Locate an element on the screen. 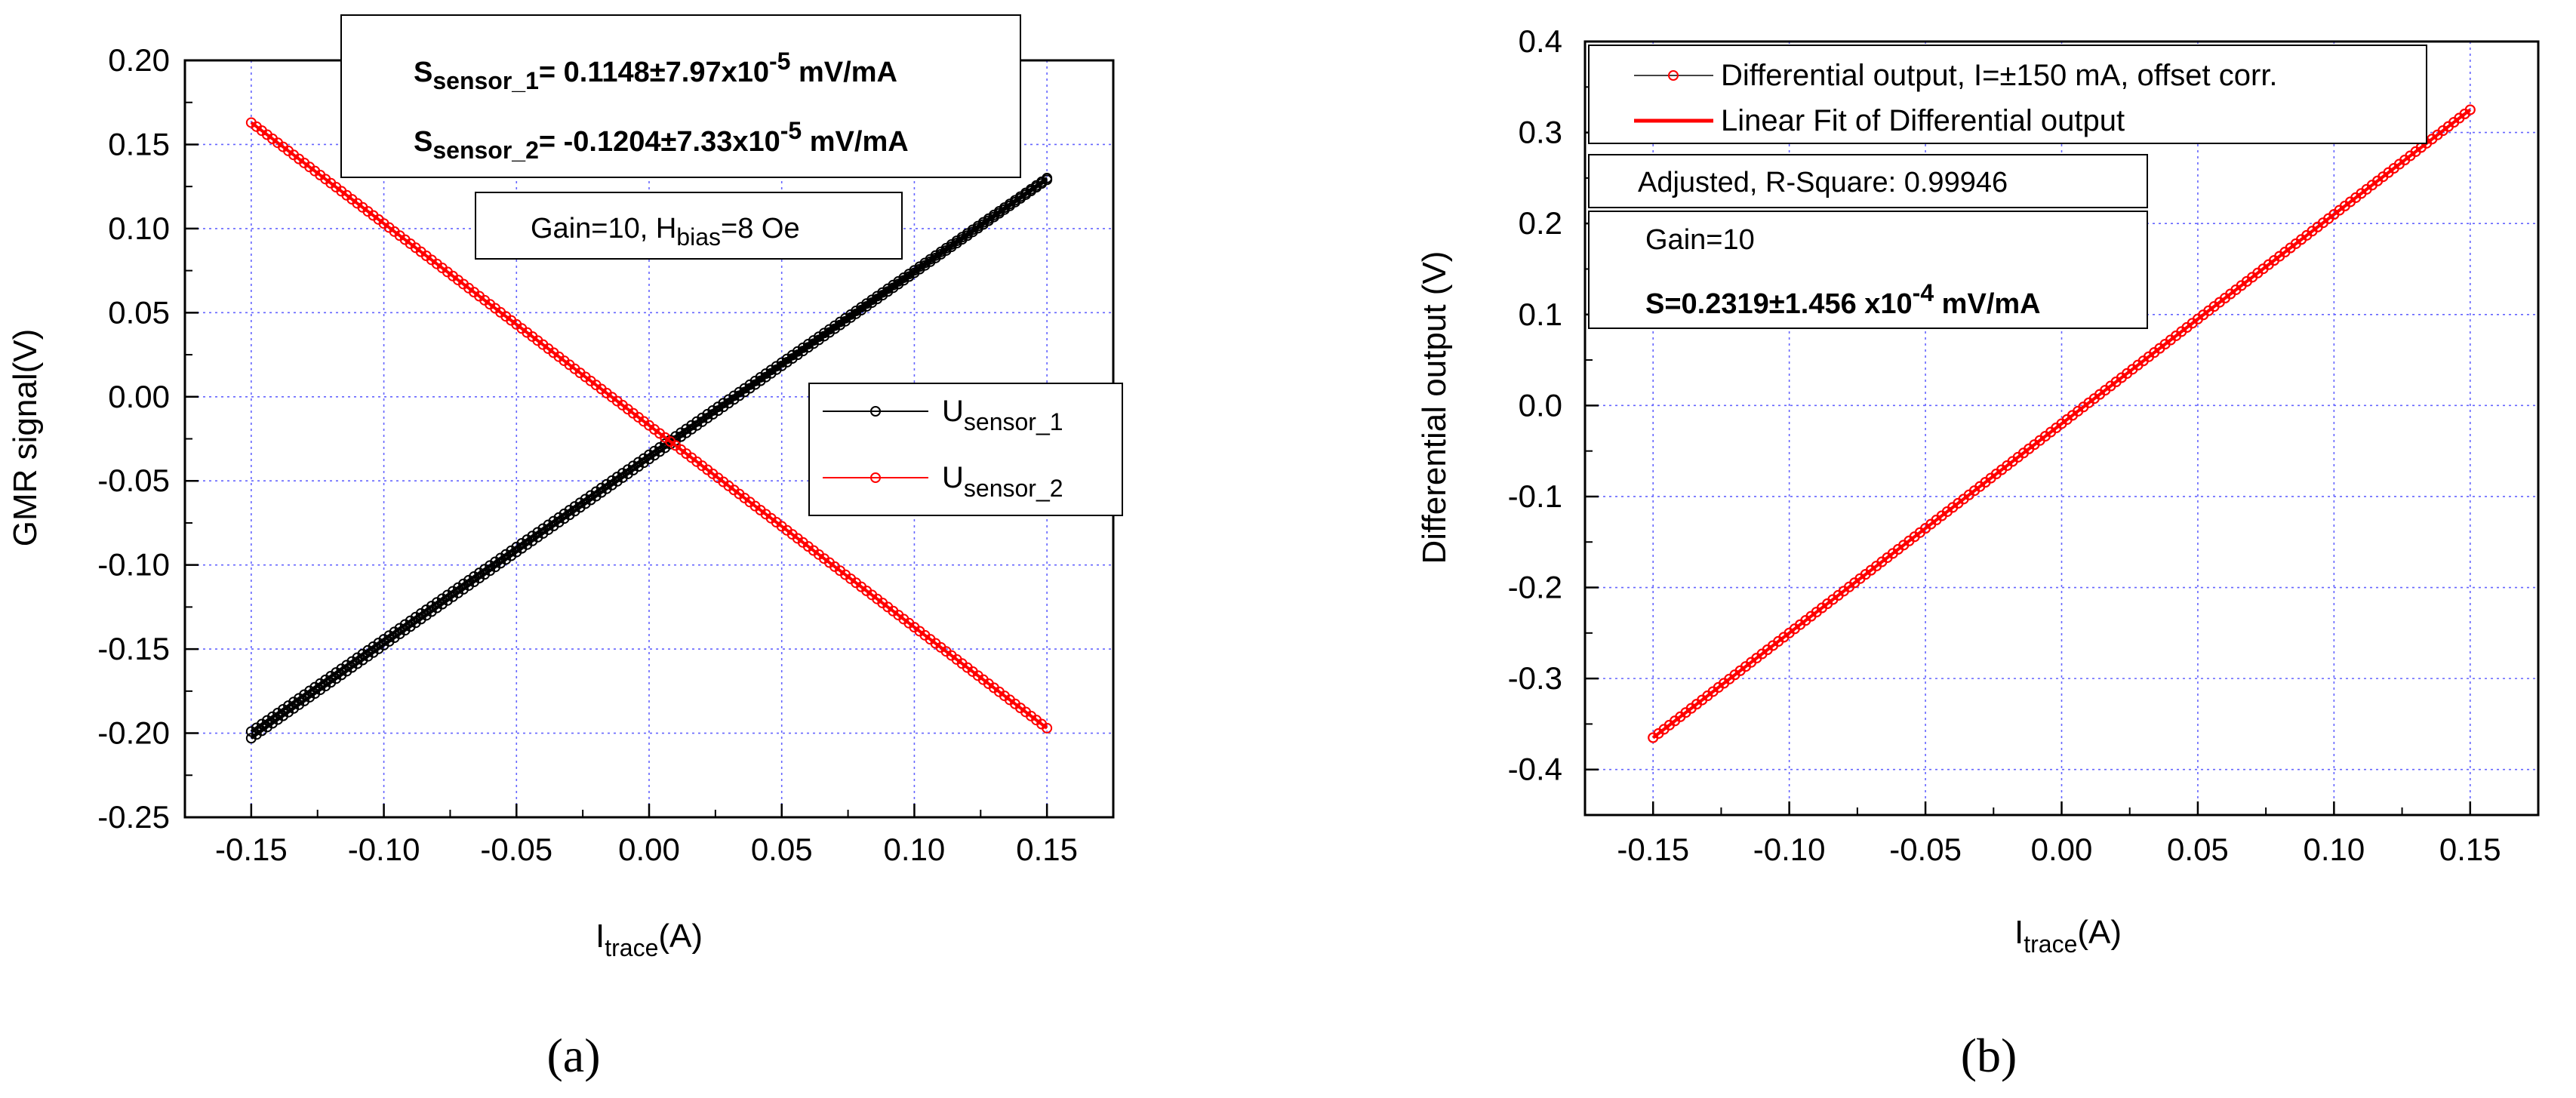  panel-b-legend-box is located at coordinates (2007, 94).